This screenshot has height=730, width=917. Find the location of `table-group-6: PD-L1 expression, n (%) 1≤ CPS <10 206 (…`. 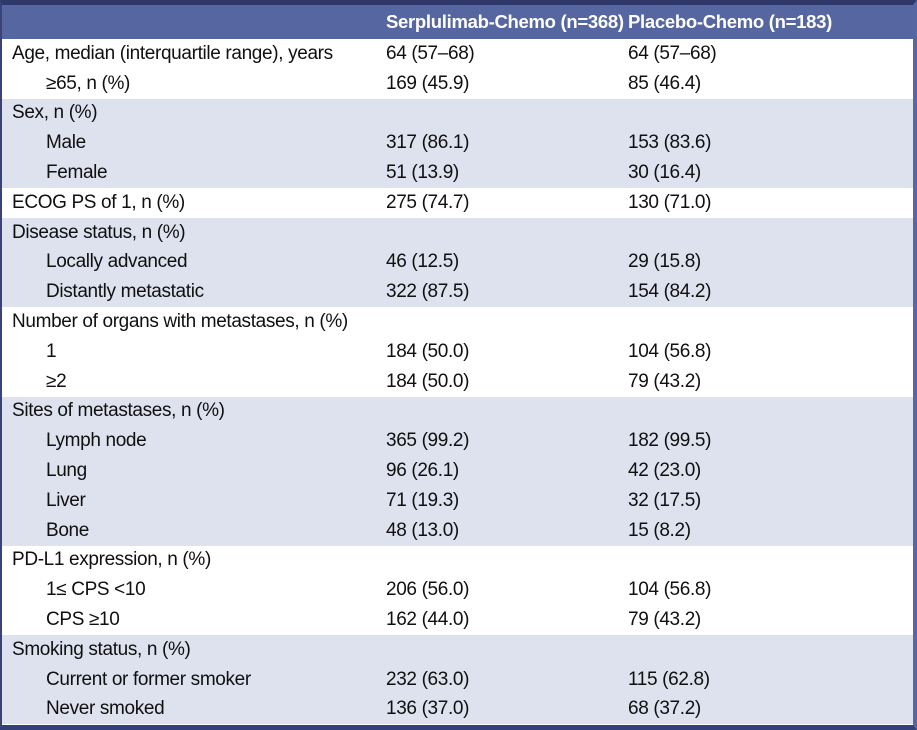

table-group-6: PD-L1 expression, n (%) 1≤ CPS <10 206 (… is located at coordinates (457, 590).